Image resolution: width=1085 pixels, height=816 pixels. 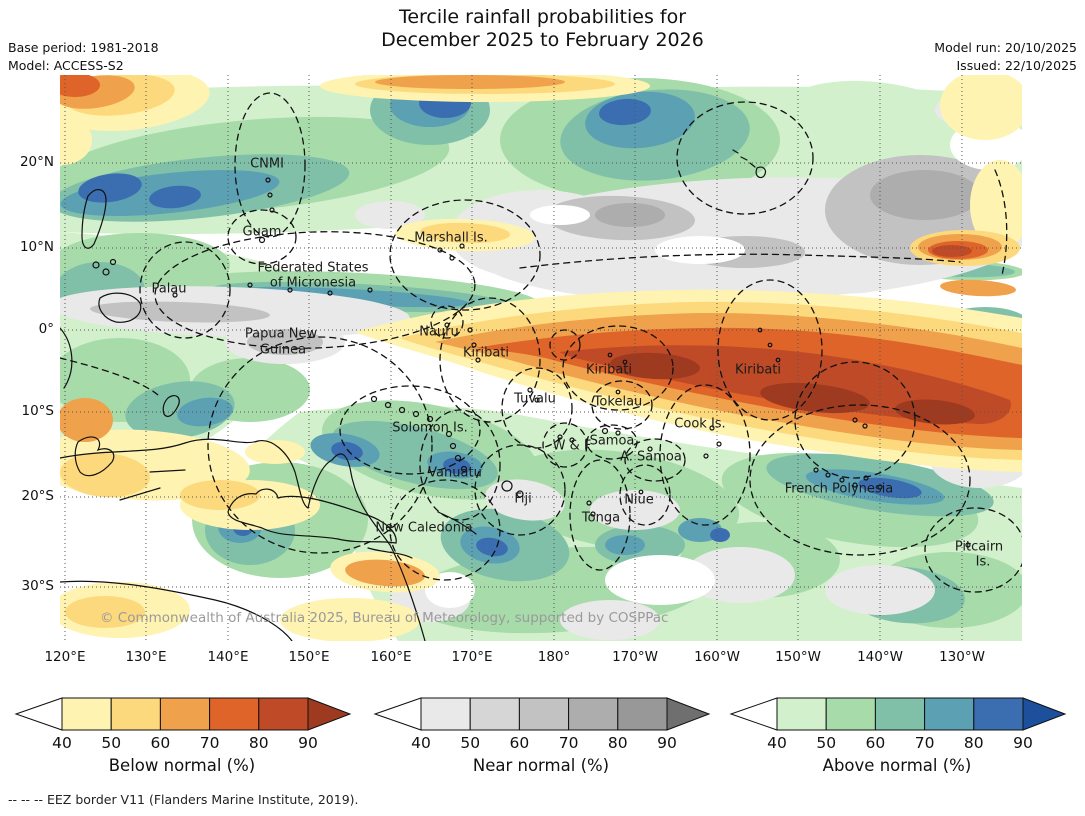 I want to click on place-label: Vanuatu, so click(x=455, y=473).